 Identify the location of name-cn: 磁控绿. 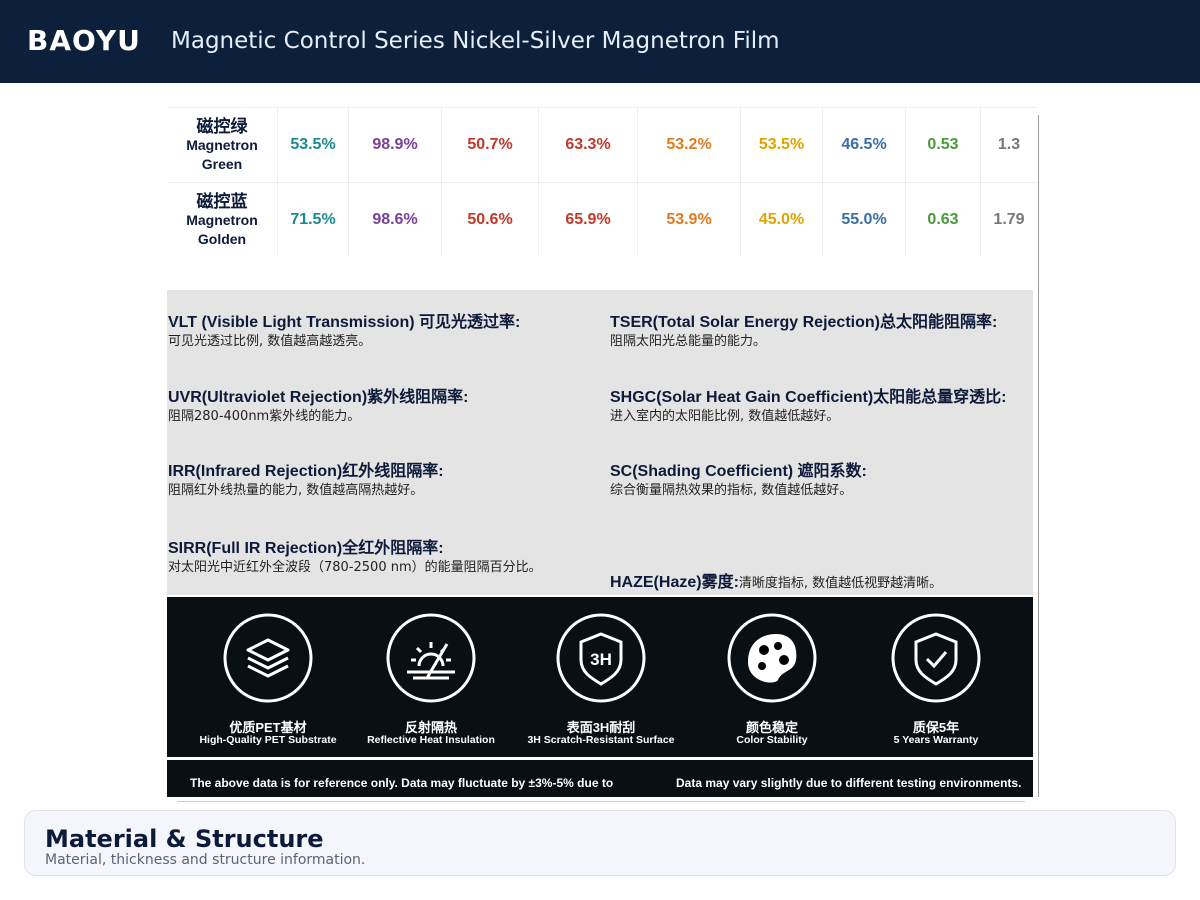
(222, 126).